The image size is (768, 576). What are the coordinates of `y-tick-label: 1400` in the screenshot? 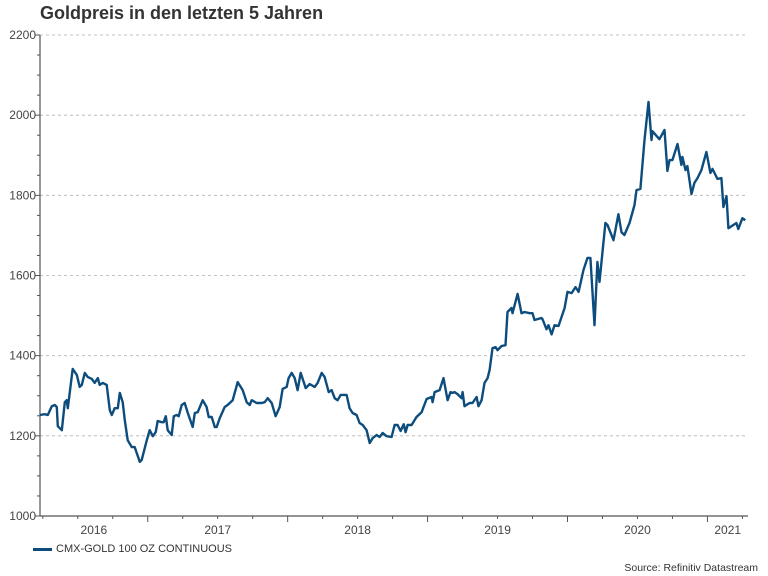 It's located at (22, 356).